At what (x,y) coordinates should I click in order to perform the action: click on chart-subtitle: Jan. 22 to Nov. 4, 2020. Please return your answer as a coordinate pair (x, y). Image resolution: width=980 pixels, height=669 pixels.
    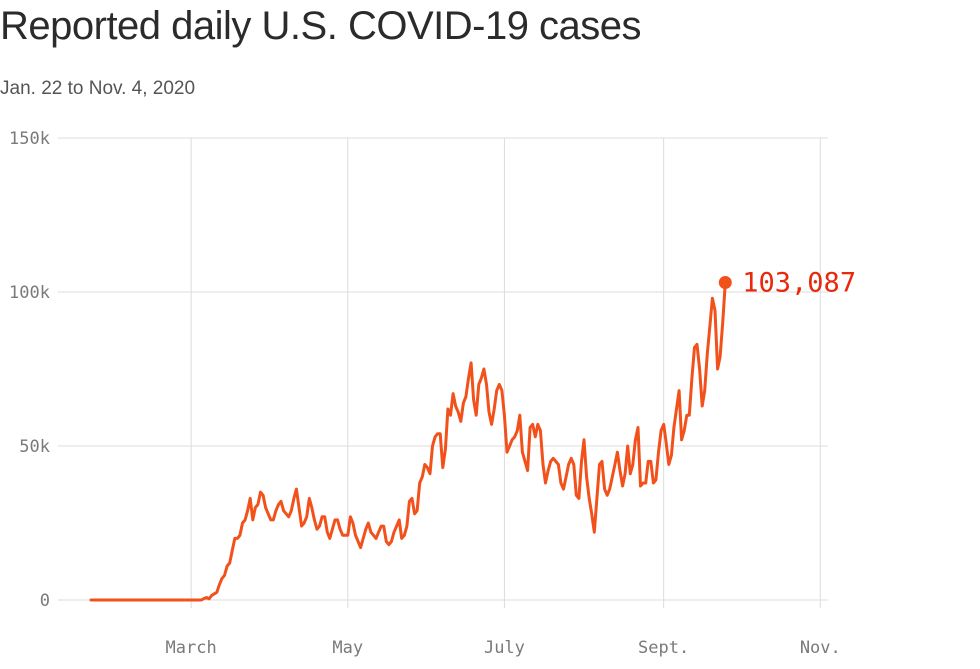
    Looking at the image, I should click on (98, 88).